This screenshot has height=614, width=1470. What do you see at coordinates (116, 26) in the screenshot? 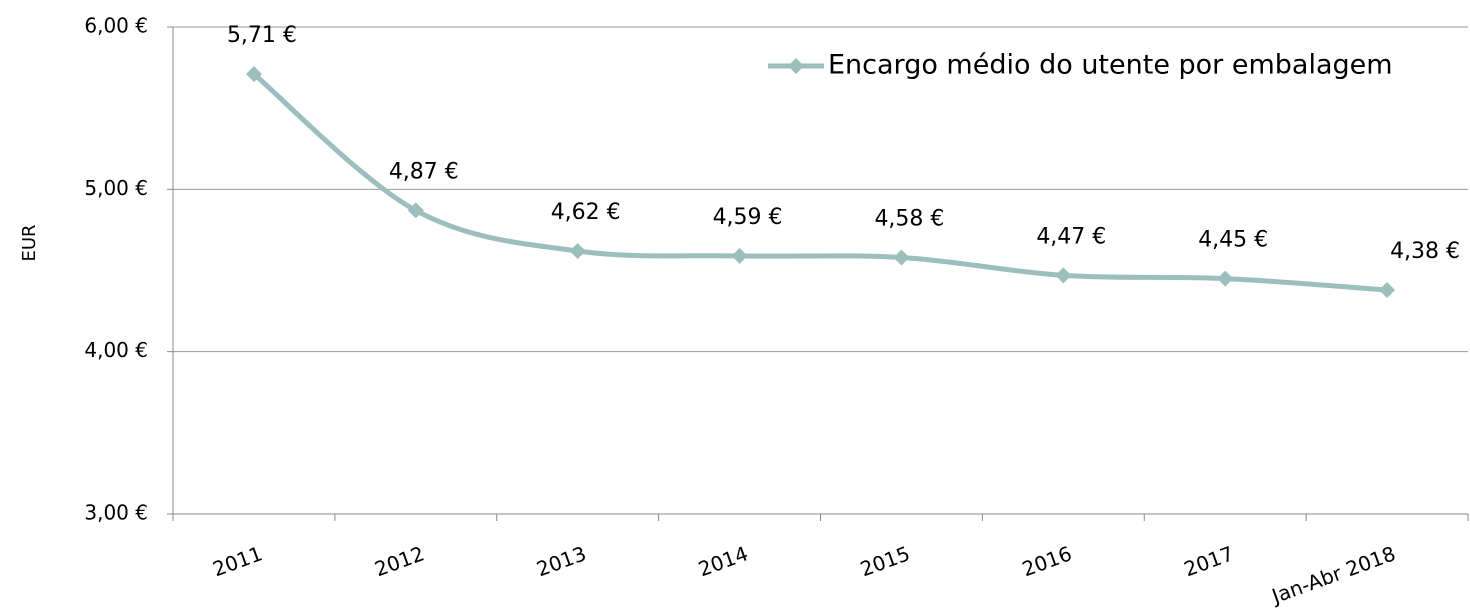
I see `y-tick-label: 6,00 €` at bounding box center [116, 26].